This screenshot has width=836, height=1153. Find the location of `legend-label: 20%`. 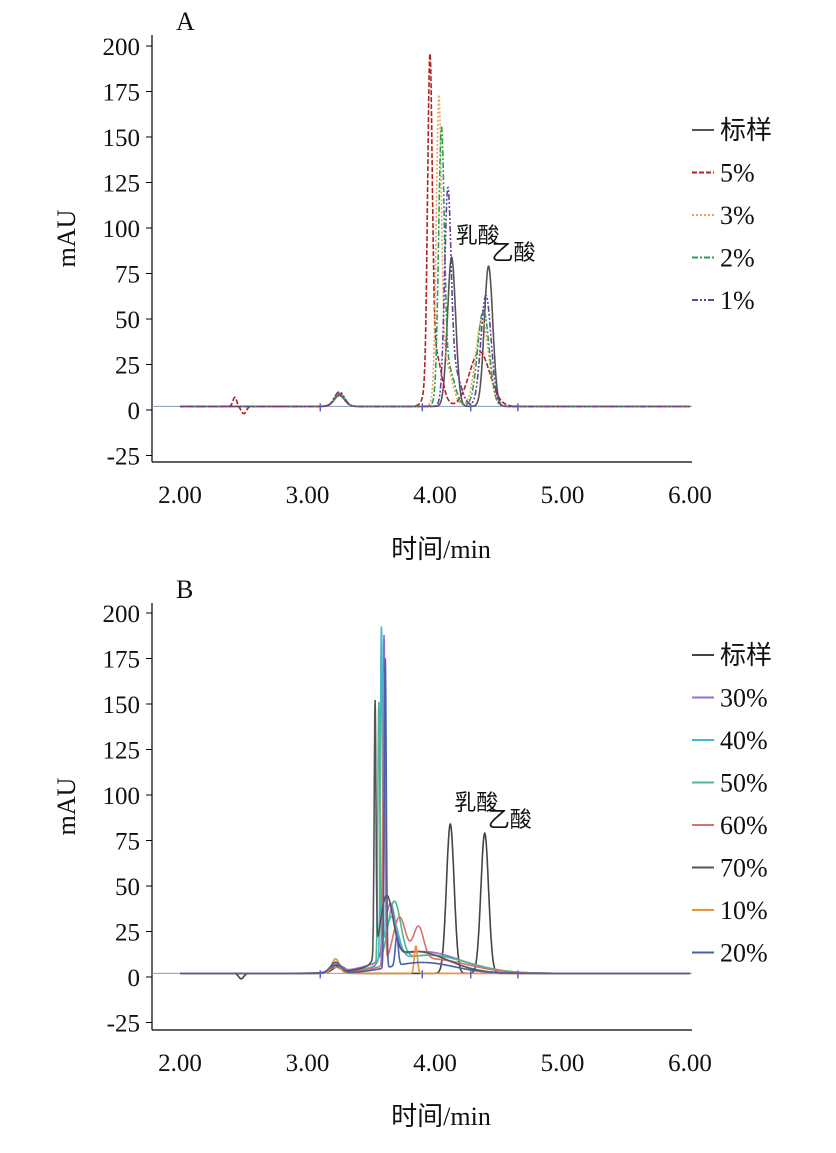

legend-label: 20% is located at coordinates (744, 953).